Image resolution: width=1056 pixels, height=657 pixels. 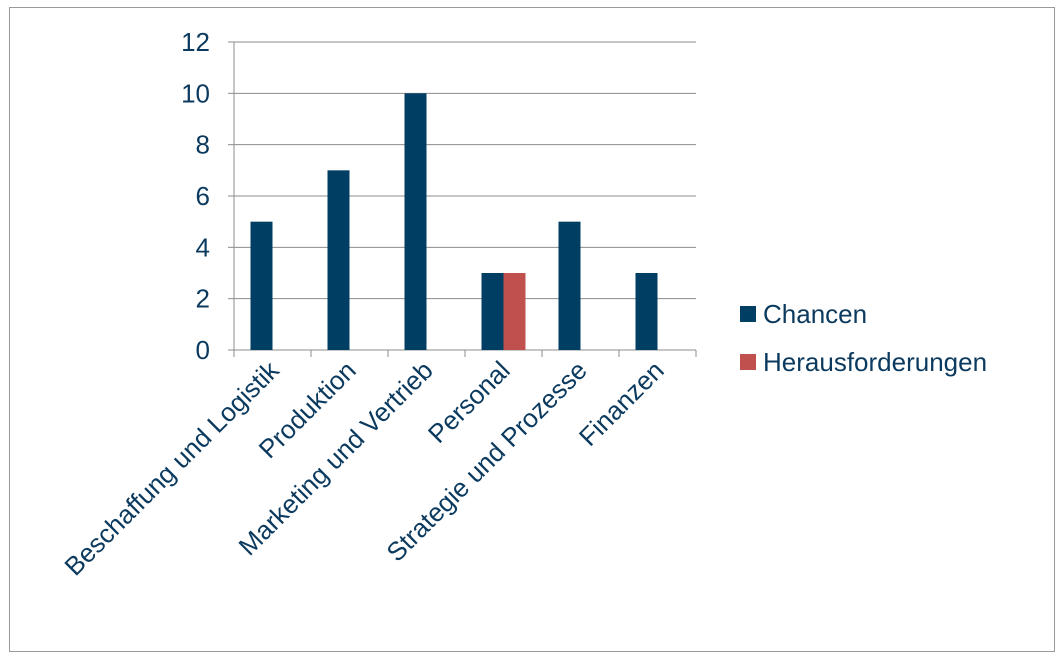 I want to click on y-tick-label: 8, so click(x=203, y=145).